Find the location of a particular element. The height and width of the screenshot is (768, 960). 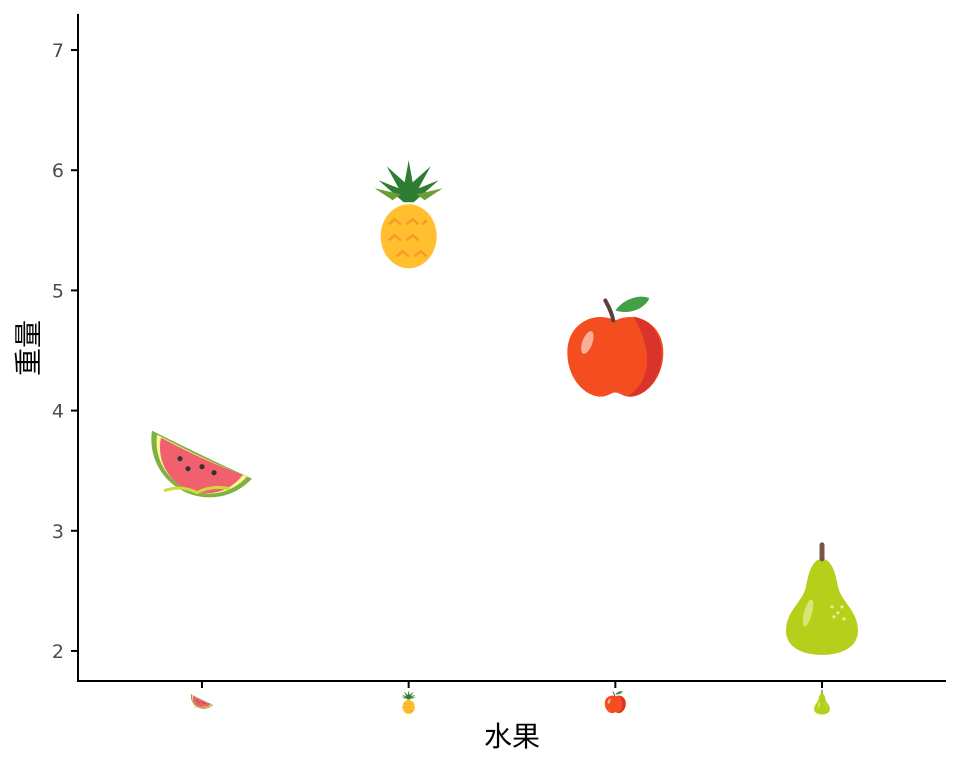

y-tick-label: 3 is located at coordinates (58, 532).